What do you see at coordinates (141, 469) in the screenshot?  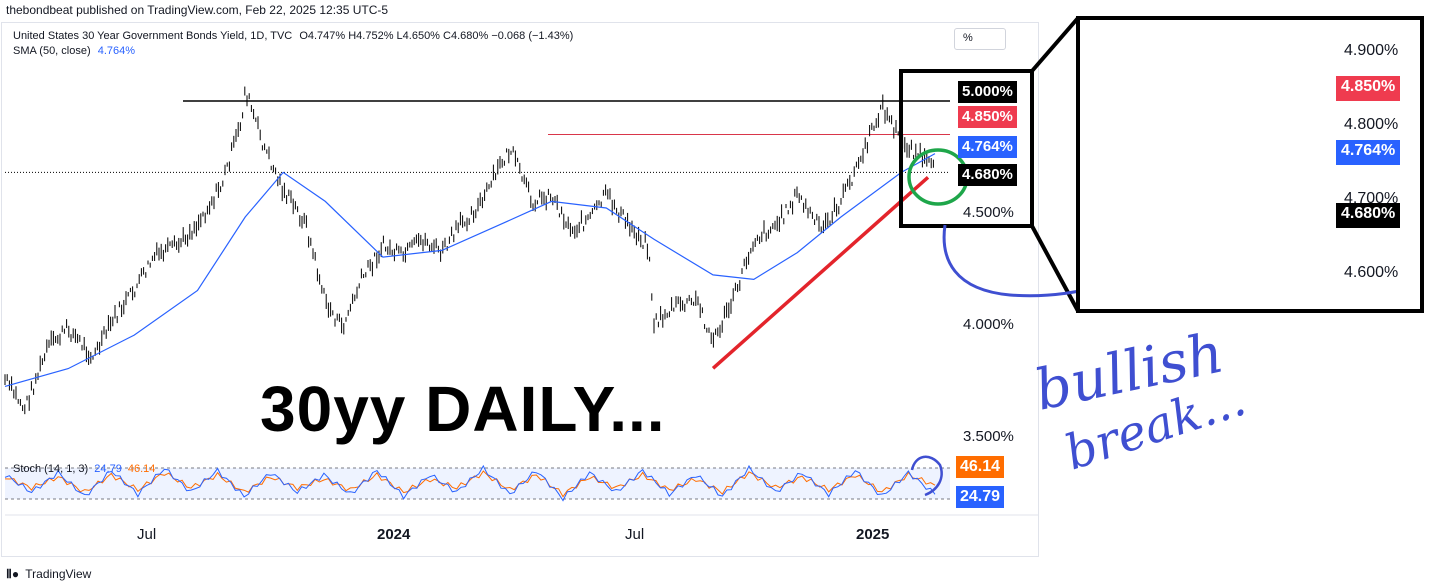 I see `stoch-d-value: 46.14` at bounding box center [141, 469].